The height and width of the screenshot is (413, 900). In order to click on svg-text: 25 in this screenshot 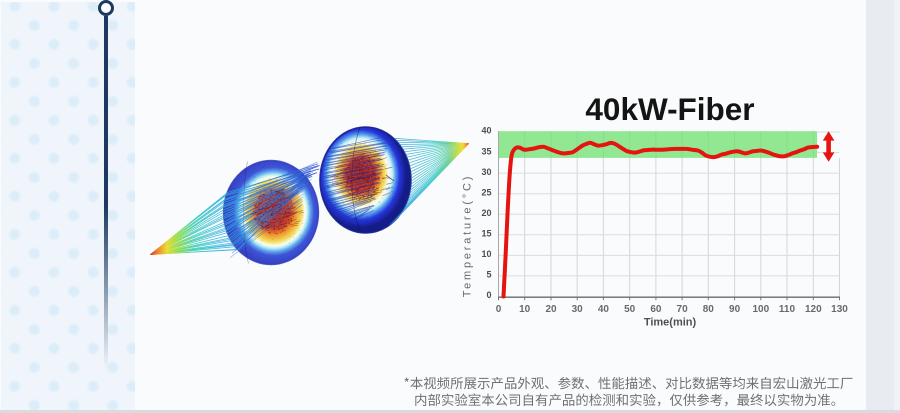, I will do `click(486, 192)`.